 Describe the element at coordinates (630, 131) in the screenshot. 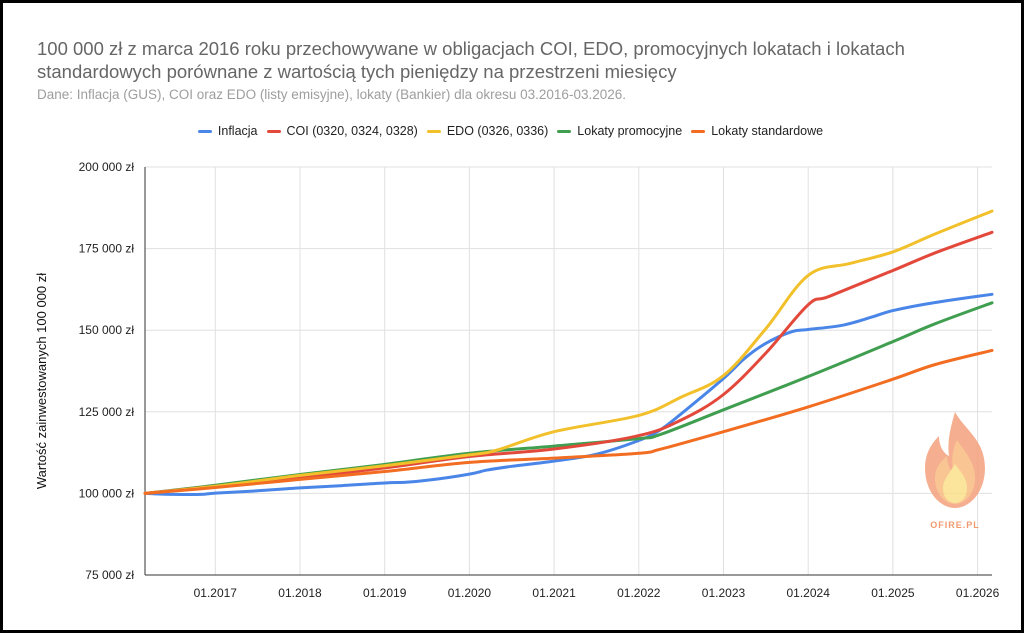

I see `legend-label: Lokaty promocyjne` at that location.